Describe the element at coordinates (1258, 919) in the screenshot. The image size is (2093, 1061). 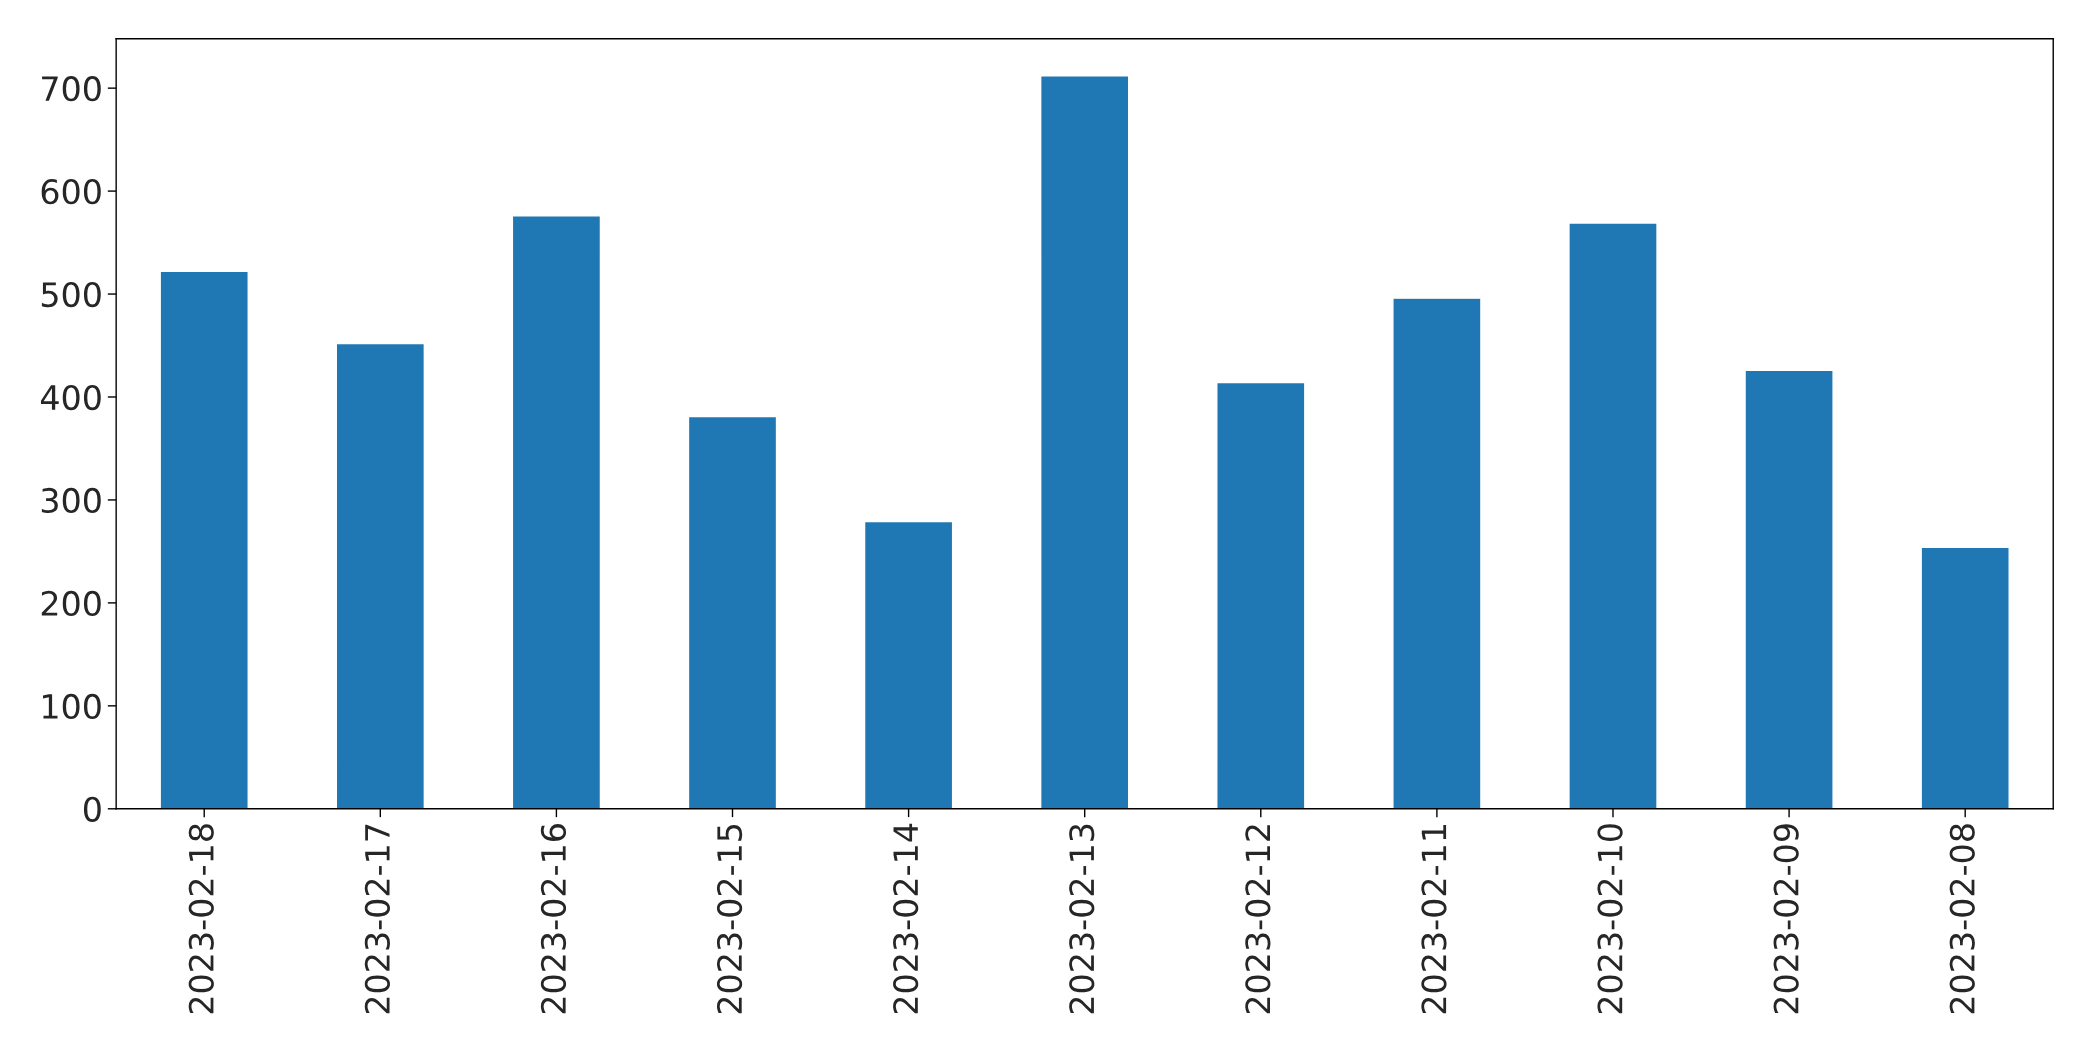
I see `x-tick-label: 2023-02-12` at that location.